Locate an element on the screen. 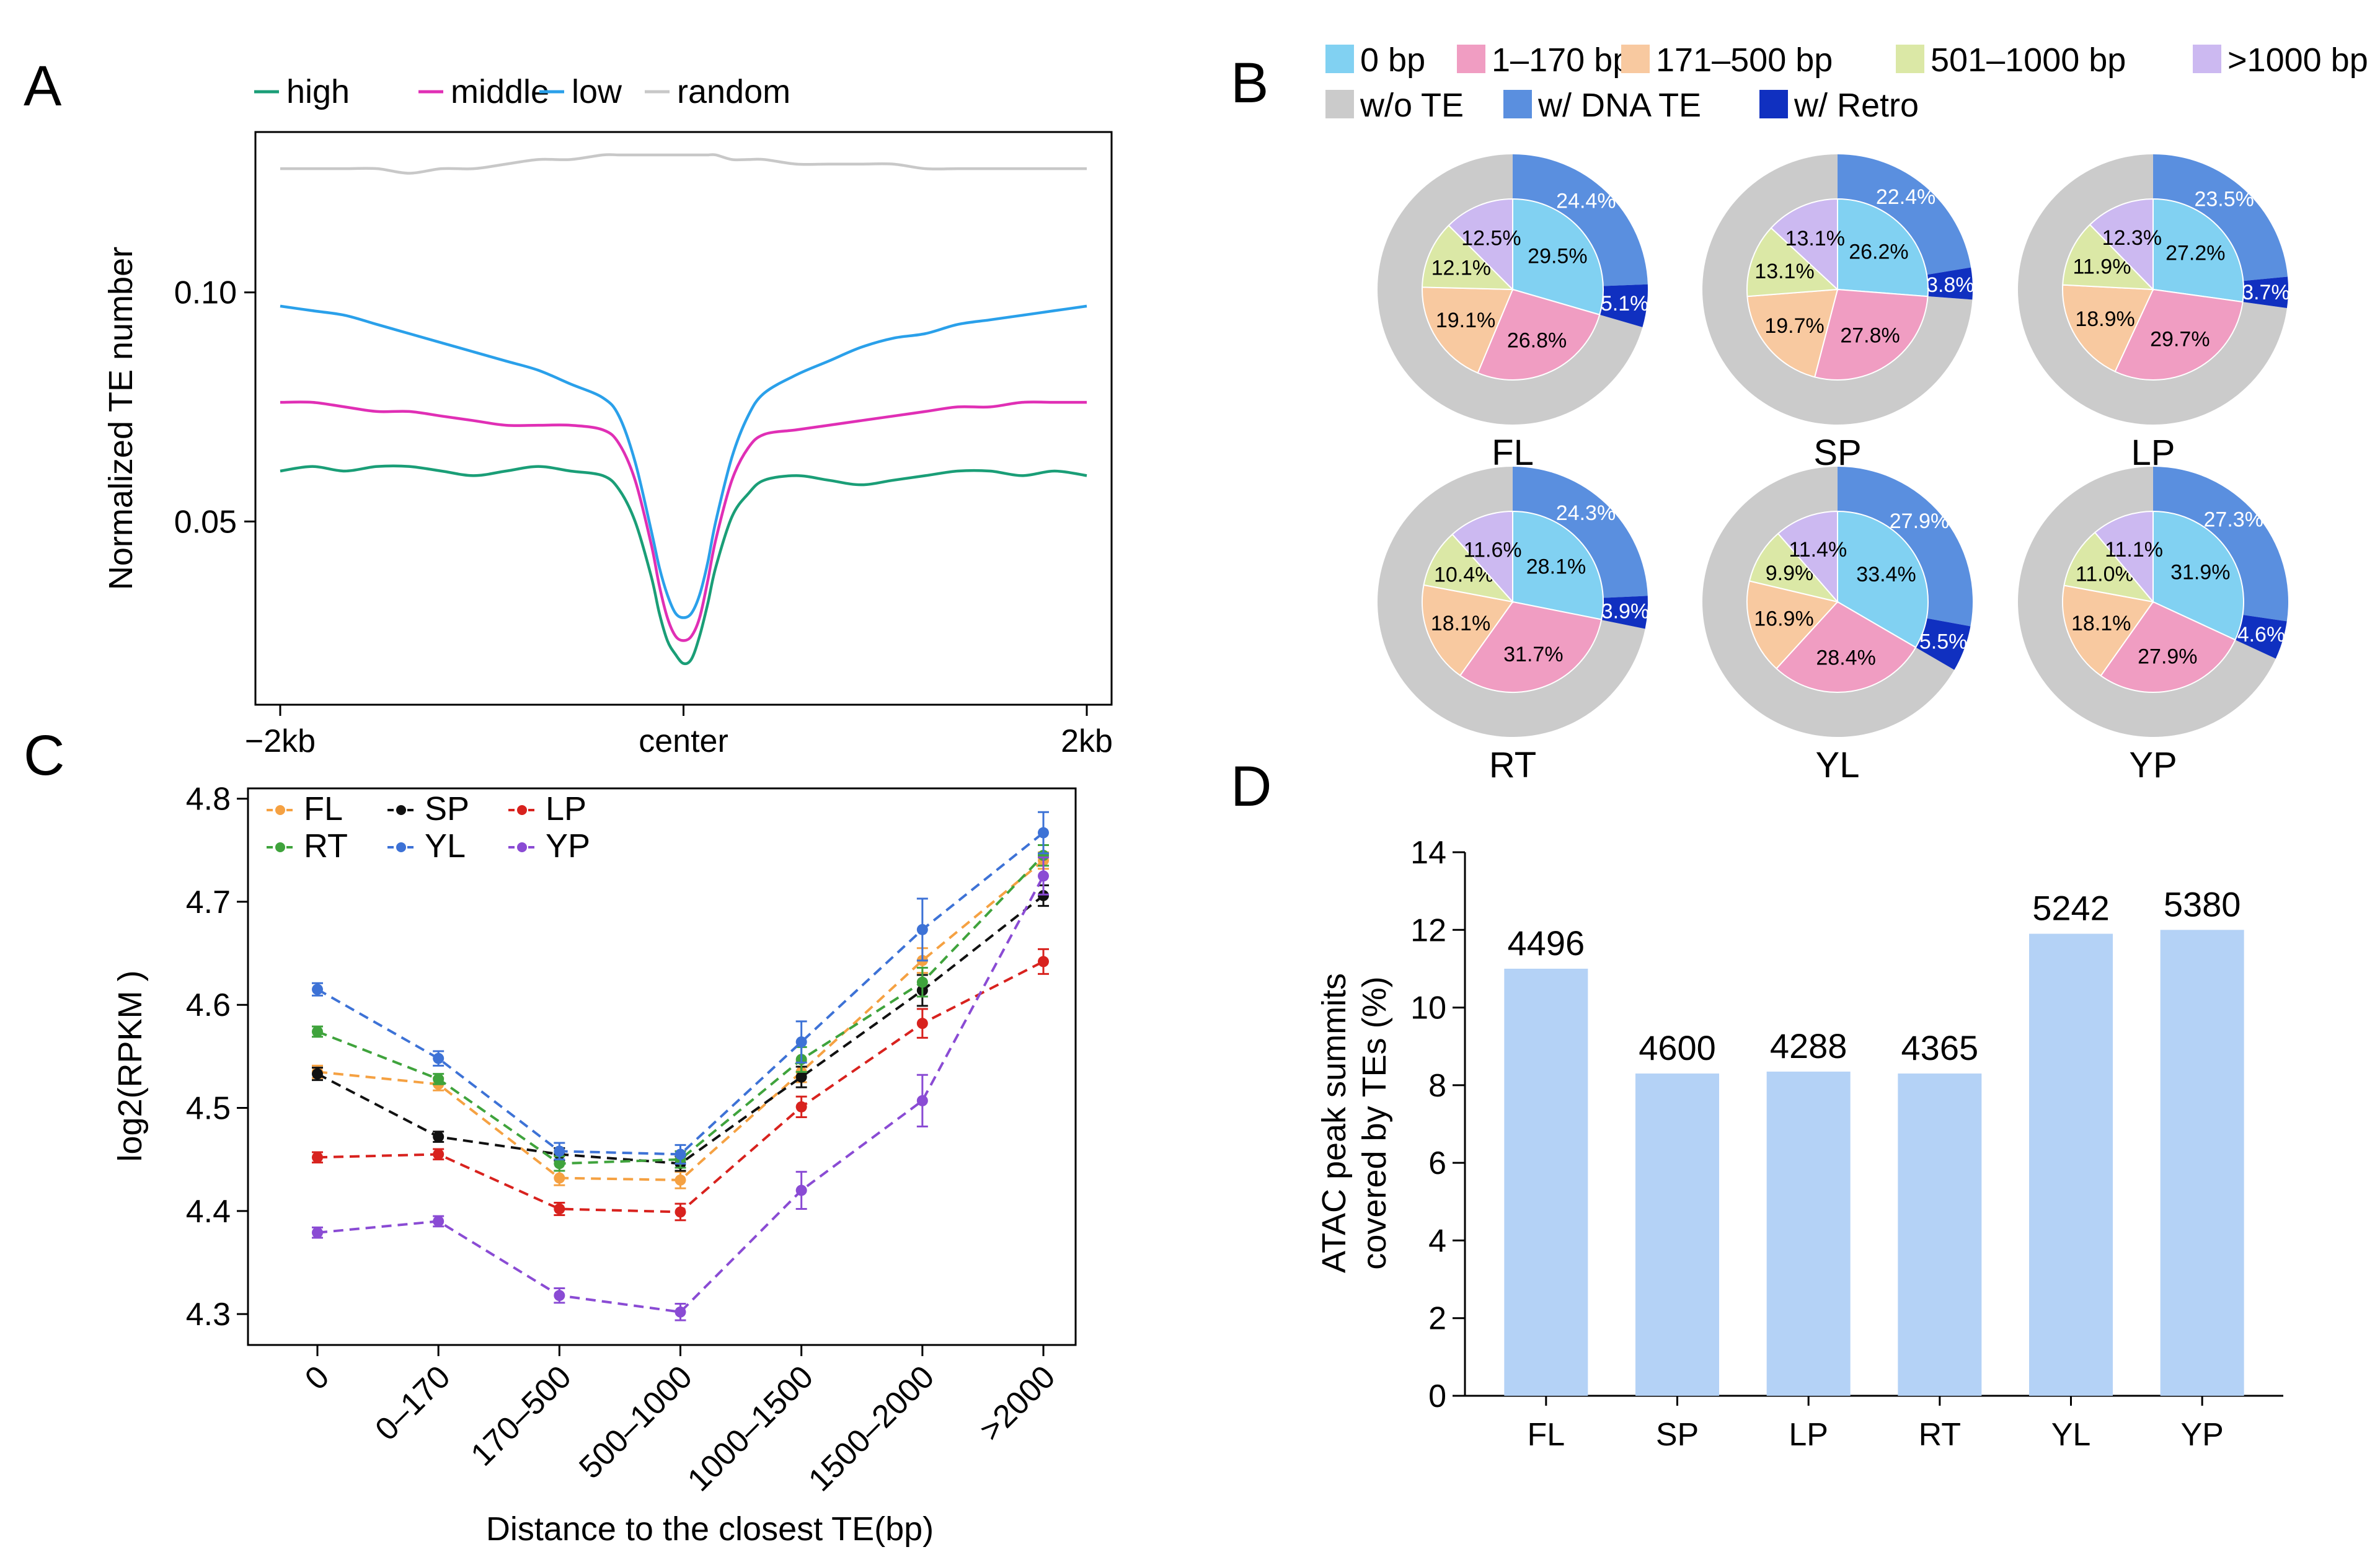 The height and width of the screenshot is (1565, 2380). x-tick-label-c: 1000–1500 is located at coordinates (750, 1428).